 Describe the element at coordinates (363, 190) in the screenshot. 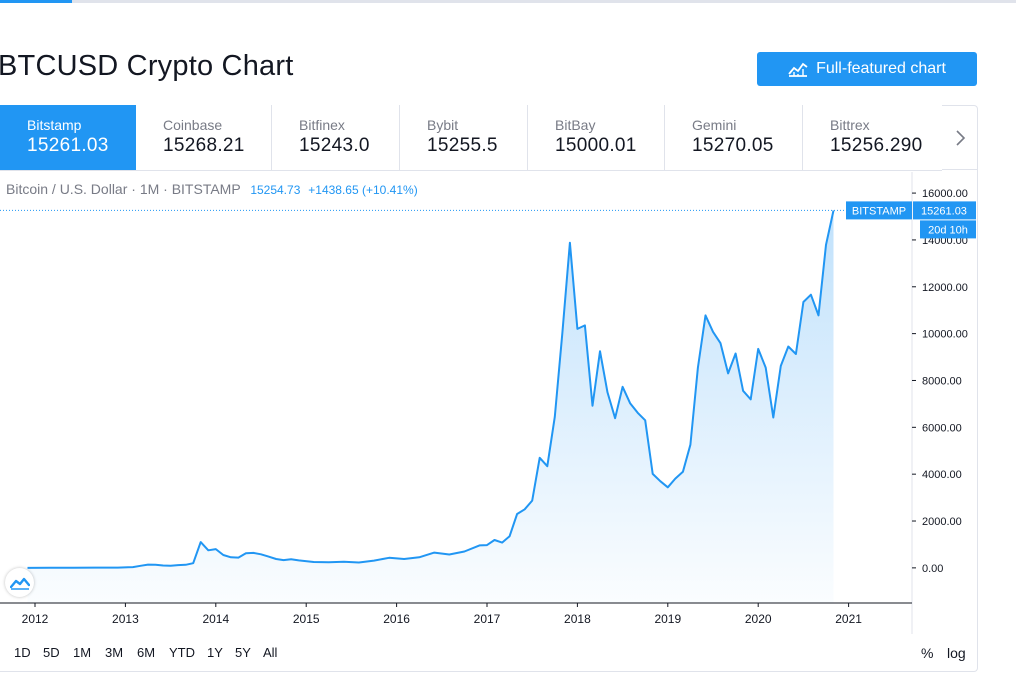

I see `legend-change: +1438.65 (+10.41%)` at that location.